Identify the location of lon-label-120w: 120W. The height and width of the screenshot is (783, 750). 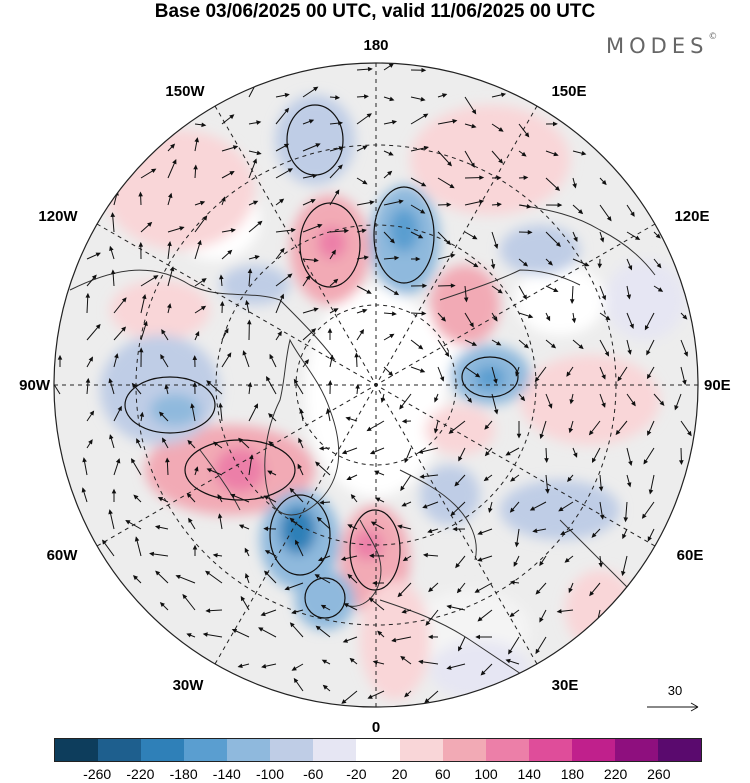
(58, 216).